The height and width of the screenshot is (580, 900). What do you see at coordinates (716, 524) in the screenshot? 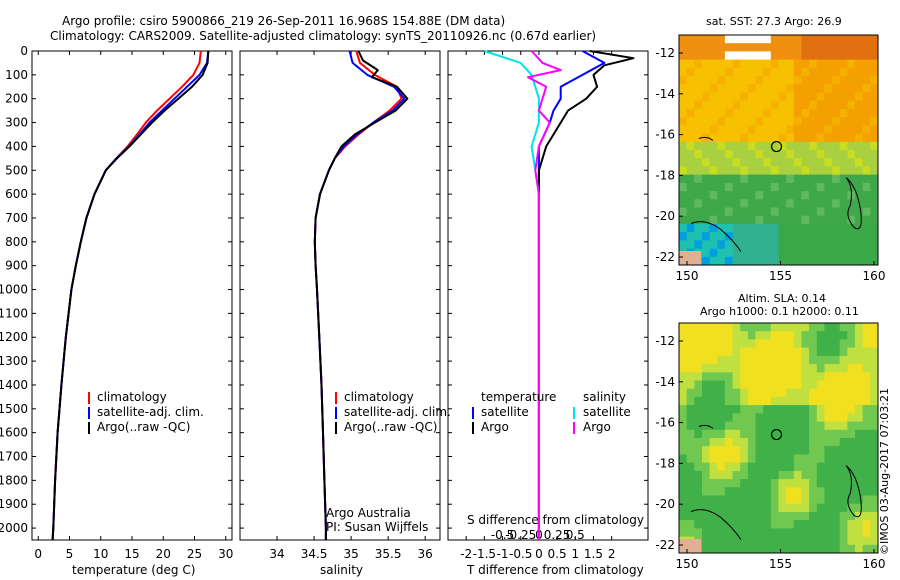
I see `sla-coast-contour` at bounding box center [716, 524].